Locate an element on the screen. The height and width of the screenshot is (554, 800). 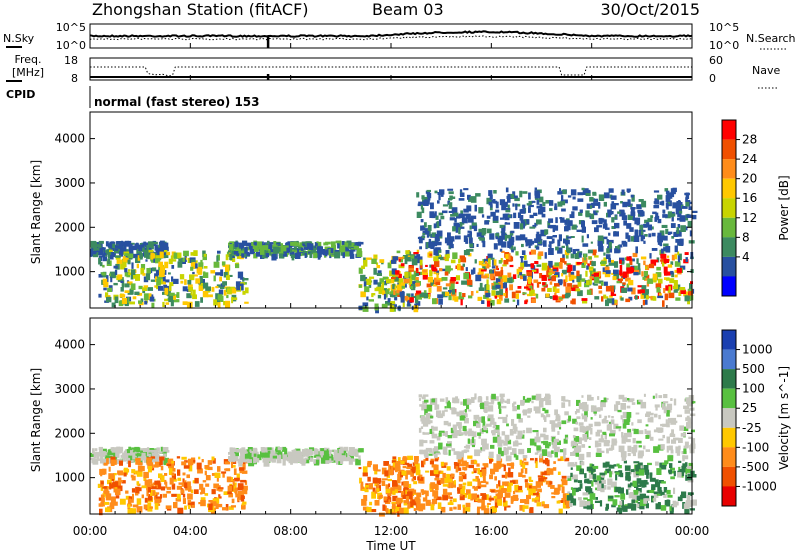
colorbar-swatch is located at coordinates (729, 379).